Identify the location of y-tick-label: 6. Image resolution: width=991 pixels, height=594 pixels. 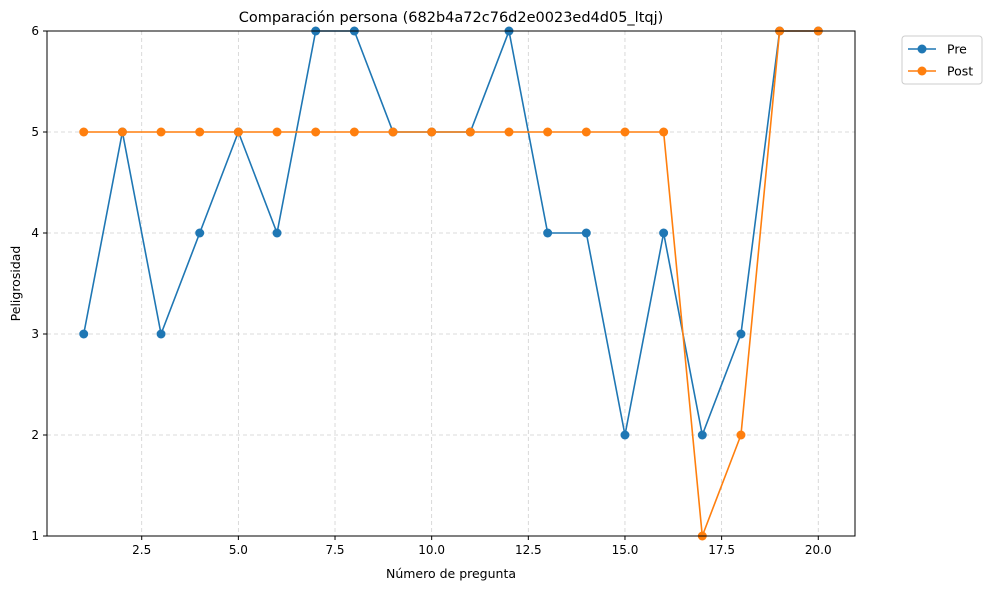
(35, 31).